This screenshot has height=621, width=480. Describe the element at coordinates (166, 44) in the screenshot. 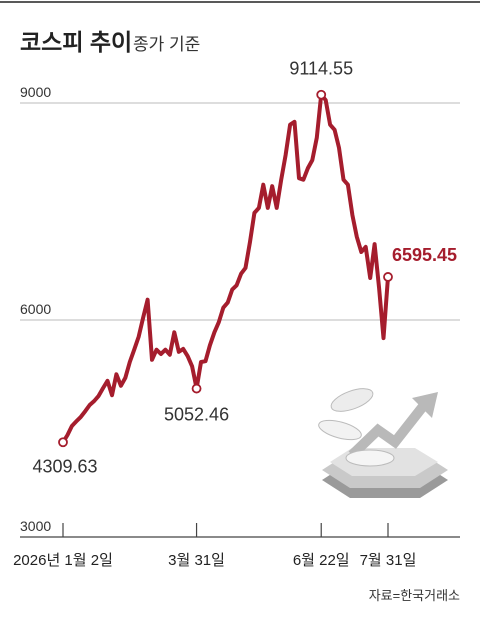

I see `chart-subtitle: 종가 기준` at that location.